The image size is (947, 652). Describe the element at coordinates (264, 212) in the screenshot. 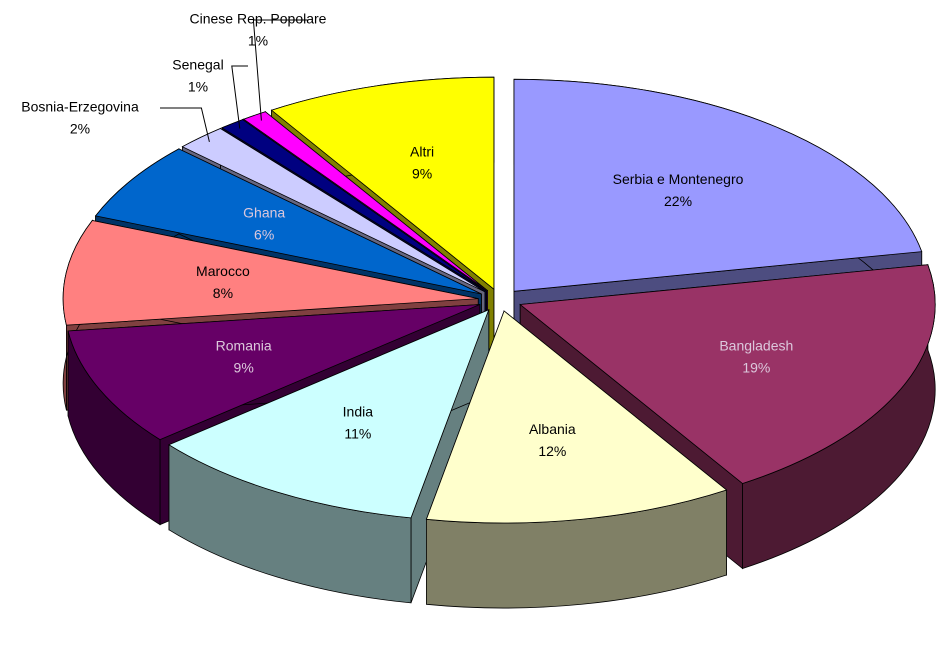

I see `slice-label: Ghana` at that location.